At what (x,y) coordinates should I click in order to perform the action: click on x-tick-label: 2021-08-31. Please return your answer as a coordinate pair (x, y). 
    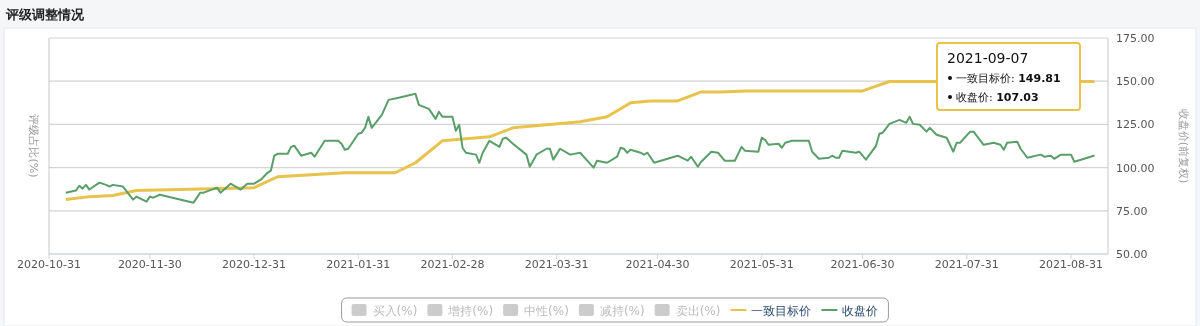
    Looking at the image, I should click on (1071, 264).